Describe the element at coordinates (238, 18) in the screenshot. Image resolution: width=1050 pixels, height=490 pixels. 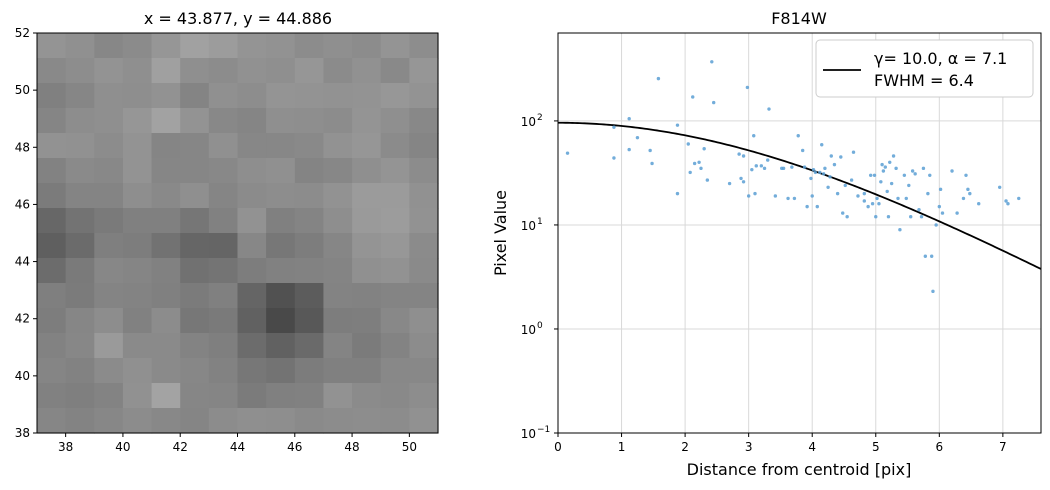
I see `heatmap-title: x = 43.877, y = 44.886` at that location.